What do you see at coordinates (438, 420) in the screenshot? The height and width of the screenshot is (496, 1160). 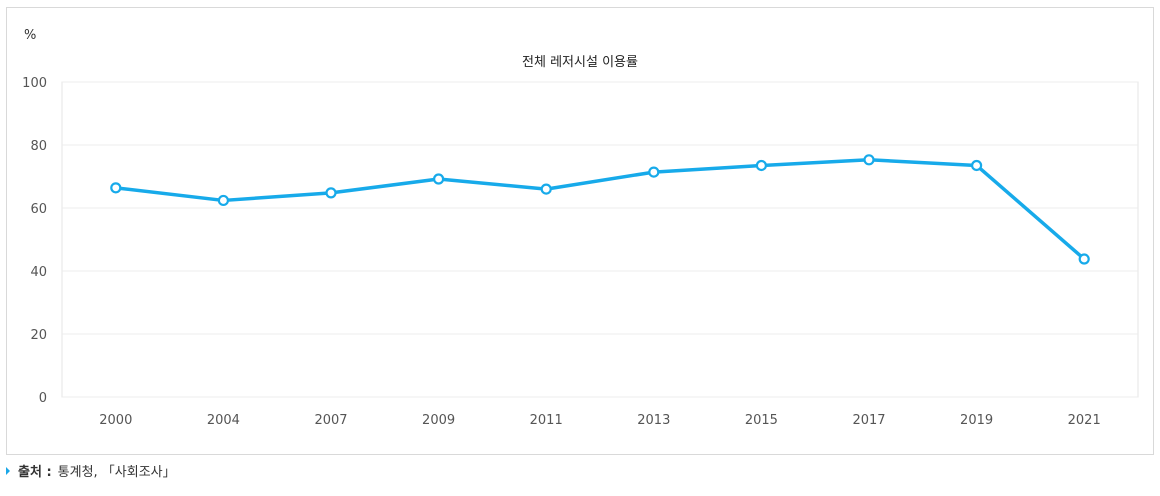 I see `x-tick-label: 2009` at bounding box center [438, 420].